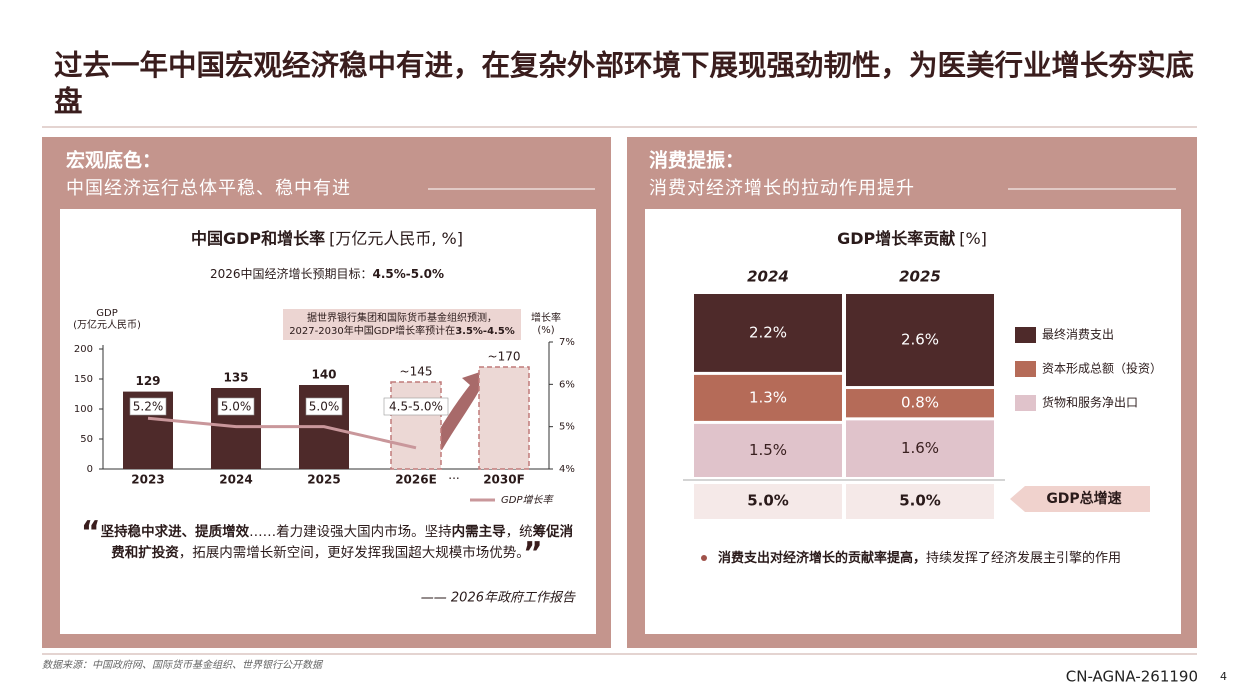 This screenshot has height=697, width=1240. Describe the element at coordinates (90, 532) in the screenshot. I see `quote-mark: “` at that location.